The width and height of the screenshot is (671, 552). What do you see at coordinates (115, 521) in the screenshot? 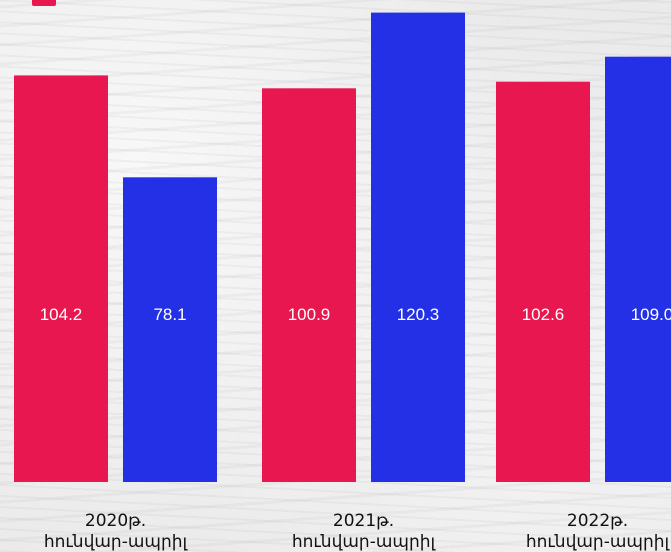
I see `category-label-0-line-1: 2020թ.` at bounding box center [115, 521].